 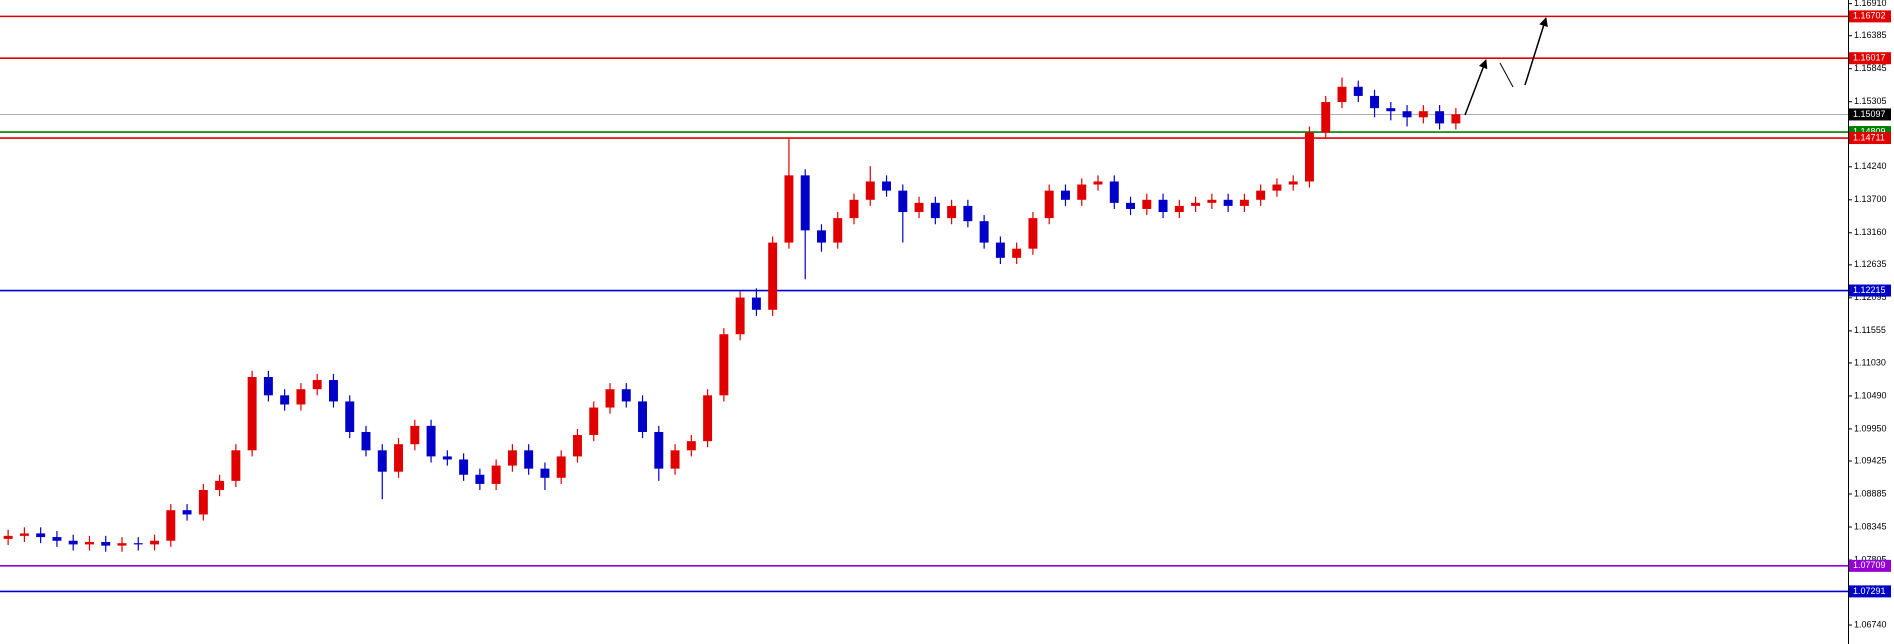 What do you see at coordinates (1870, 35) in the screenshot?
I see `y-tick-label: 1.16385` at bounding box center [1870, 35].